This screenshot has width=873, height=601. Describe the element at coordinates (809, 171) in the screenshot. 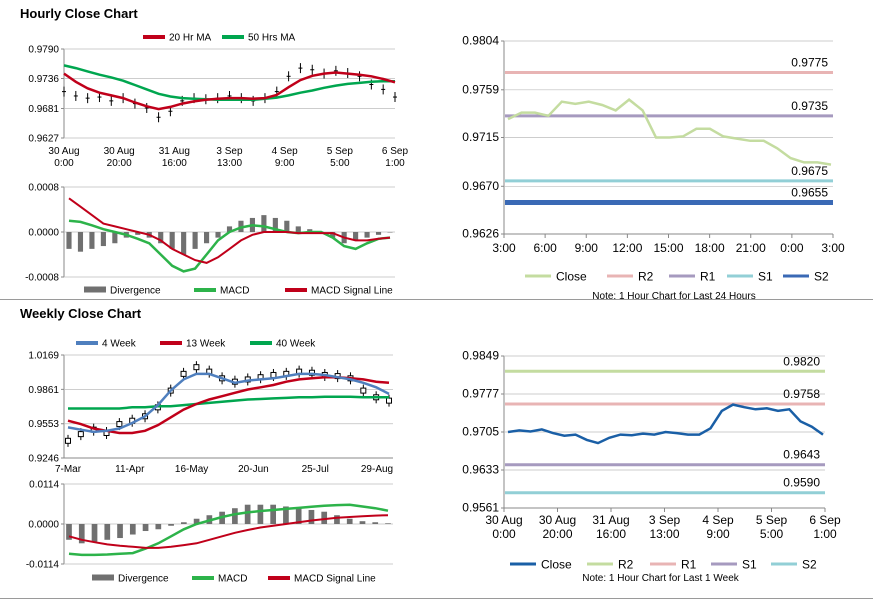

I see `hourly-levels-level-label-s1: 0.9675` at that location.